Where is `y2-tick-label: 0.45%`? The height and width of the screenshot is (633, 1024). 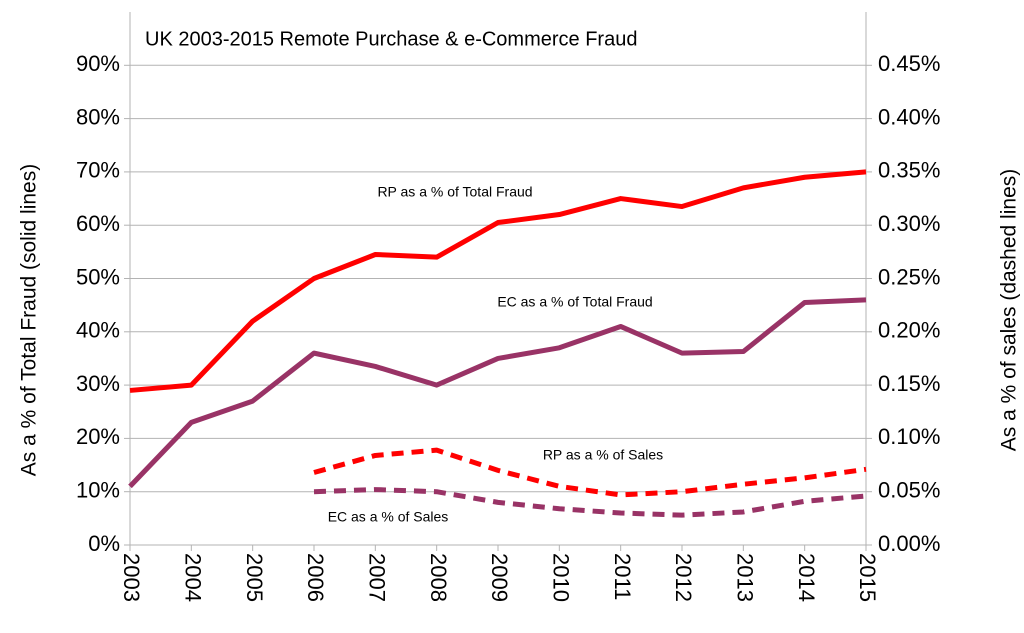 y2-tick-label: 0.45% is located at coordinates (909, 63).